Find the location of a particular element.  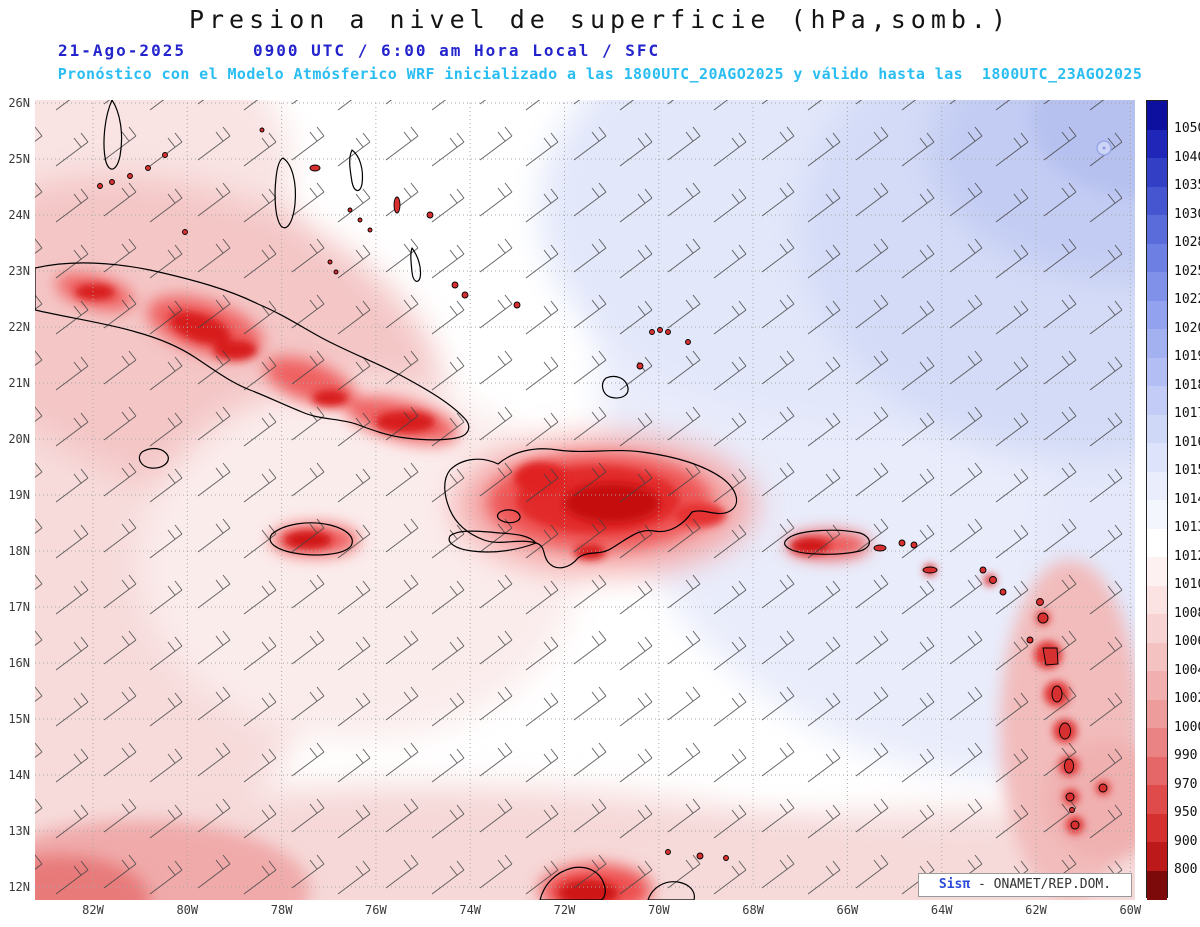

colorbar-tick-label: 1014 is located at coordinates (1187, 499).